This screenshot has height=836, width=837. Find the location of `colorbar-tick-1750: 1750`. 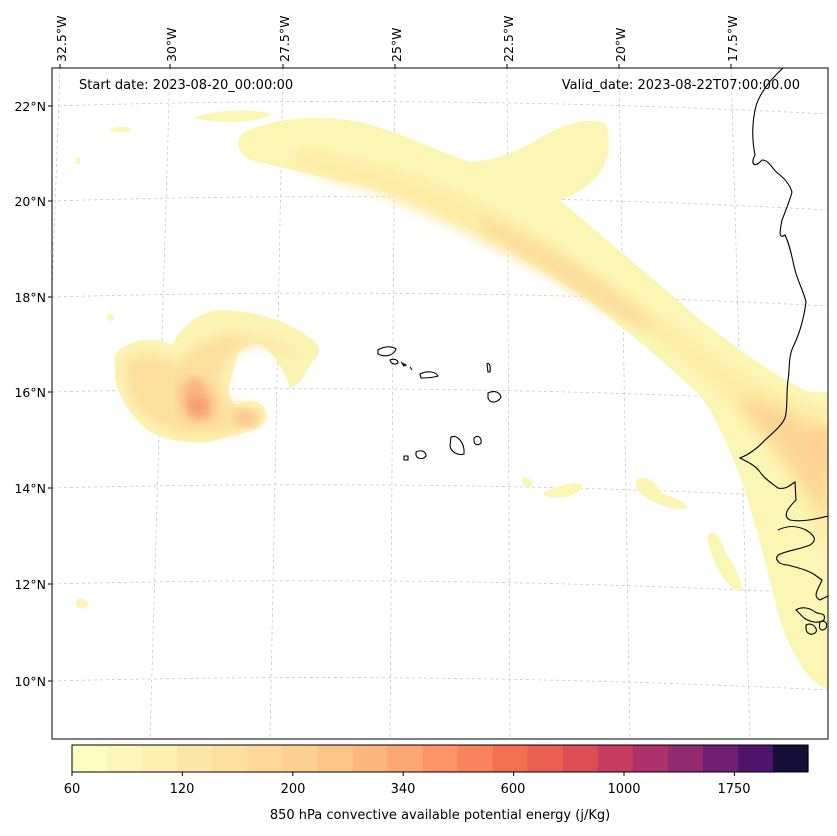

colorbar-tick-1750: 1750 is located at coordinates (734, 789).